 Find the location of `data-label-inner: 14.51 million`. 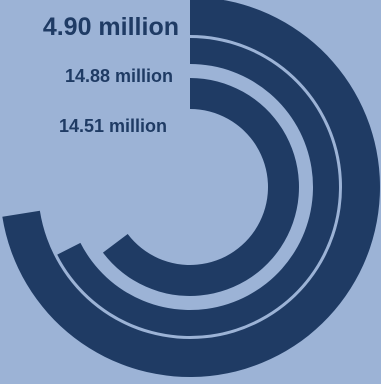

data-label-inner: 14.51 million is located at coordinates (113, 126).